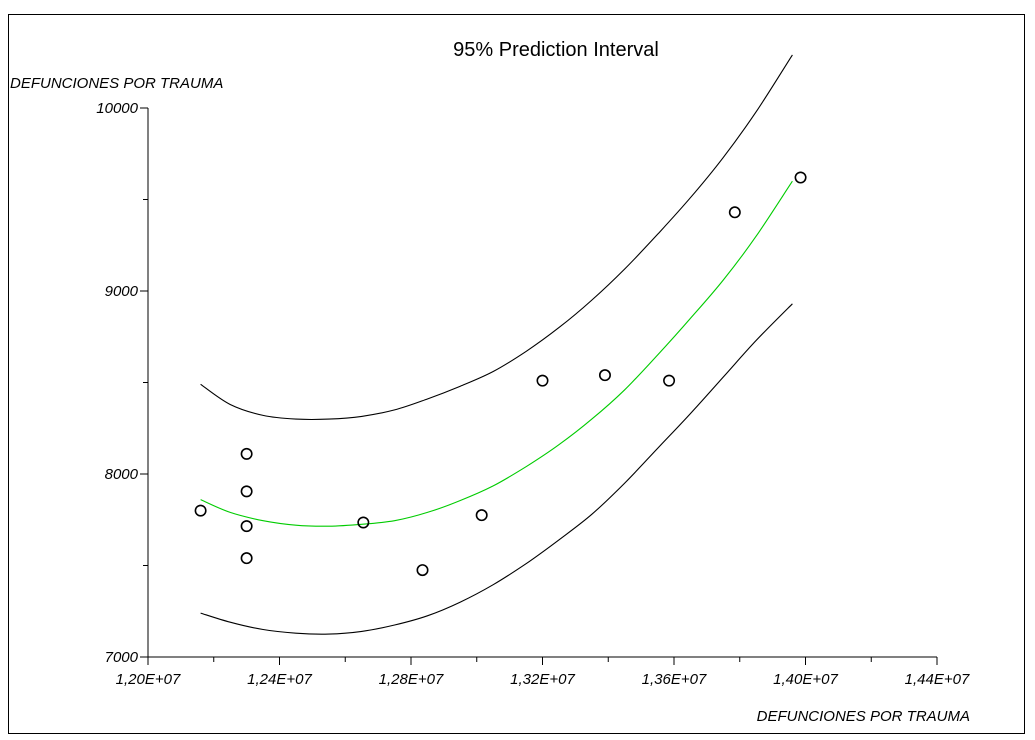 Image resolution: width=1035 pixels, height=740 pixels. I want to click on x-tick-label: 1,32E+07, so click(542, 679).